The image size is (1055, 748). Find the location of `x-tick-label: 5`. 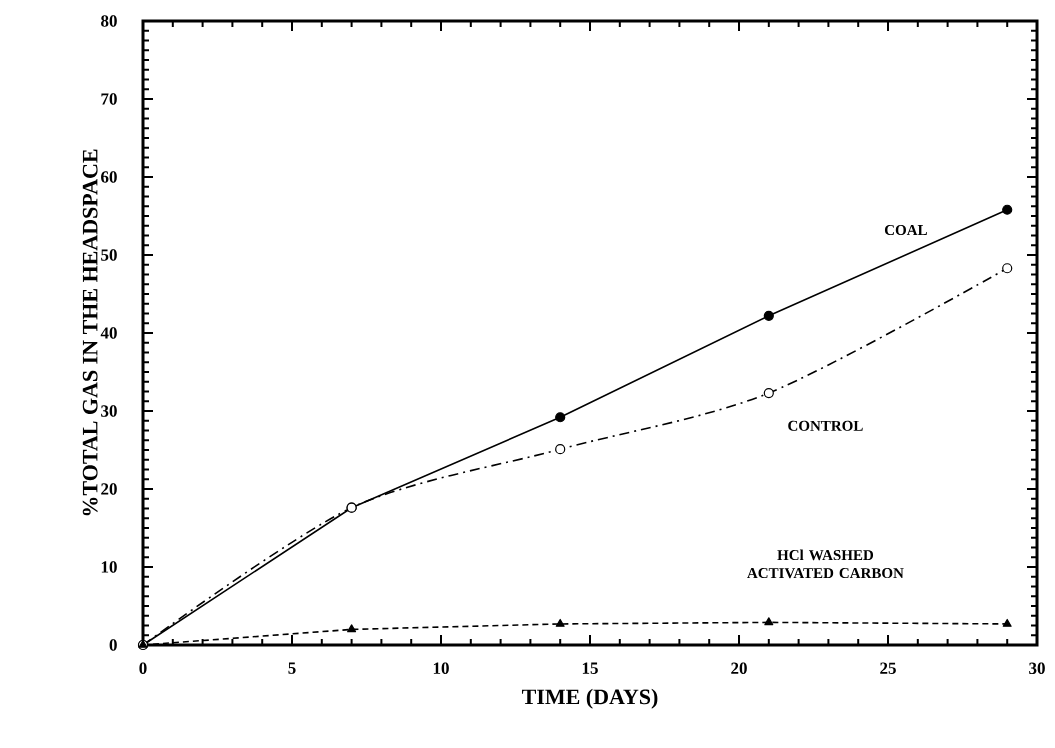

x-tick-label: 5 is located at coordinates (292, 668).